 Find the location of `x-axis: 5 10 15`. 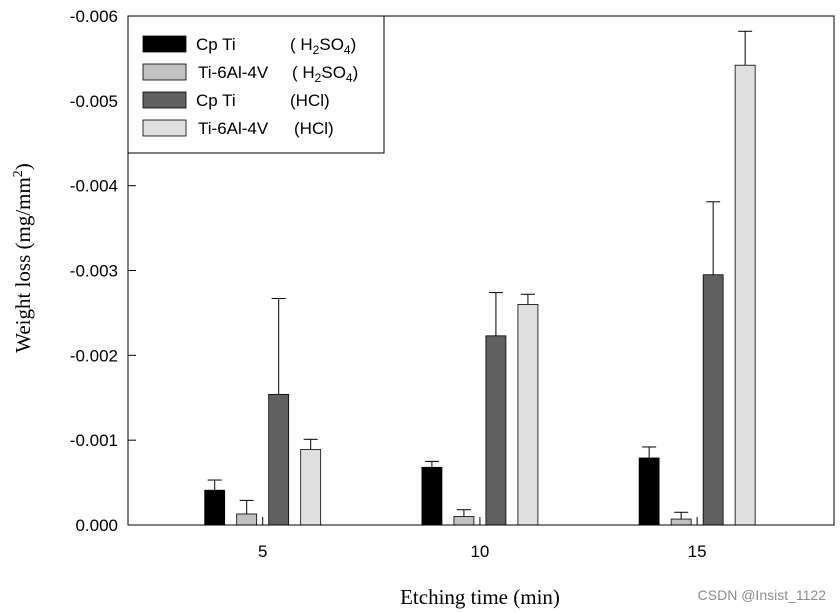

x-axis: 5 10 15 is located at coordinates (482, 539).